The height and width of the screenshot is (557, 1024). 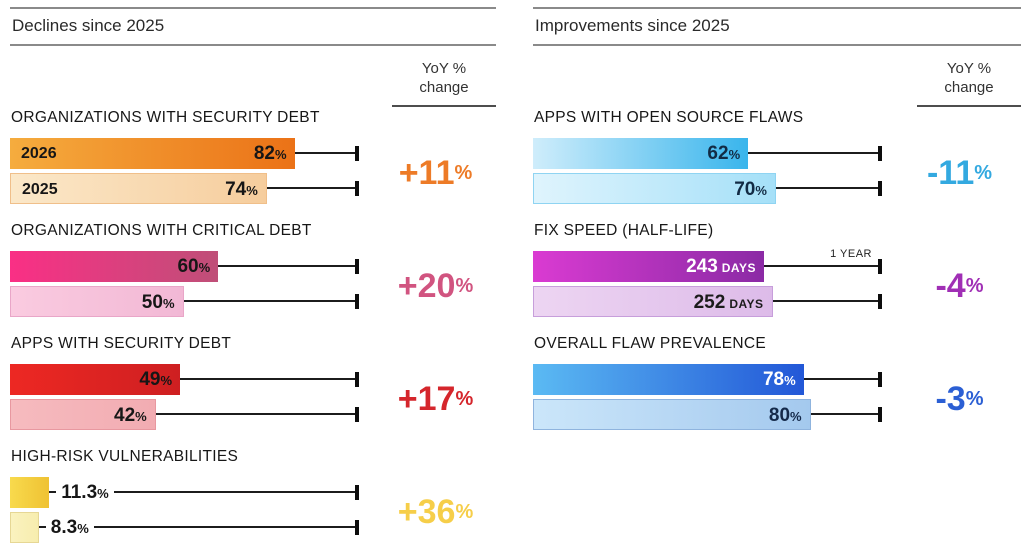 I want to click on bars-area: 49% 42%, so click(x=192, y=399).